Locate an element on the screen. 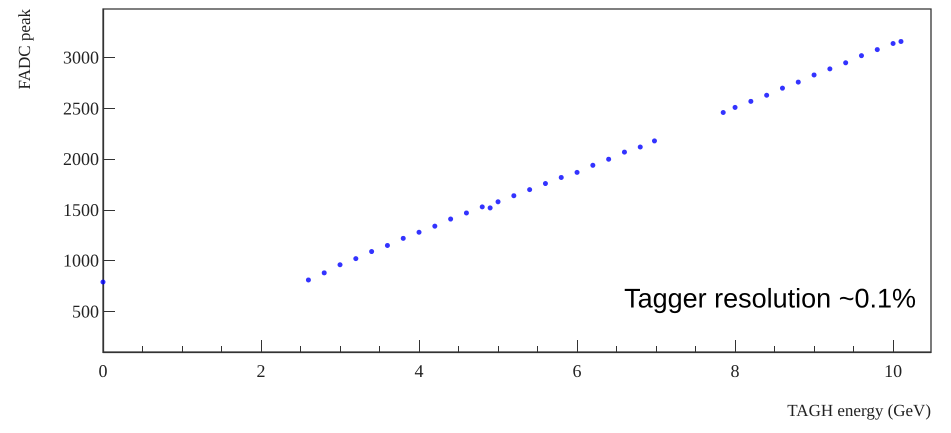 This screenshot has width=951, height=433. y-axis-title: FADC peak is located at coordinates (24, 49).